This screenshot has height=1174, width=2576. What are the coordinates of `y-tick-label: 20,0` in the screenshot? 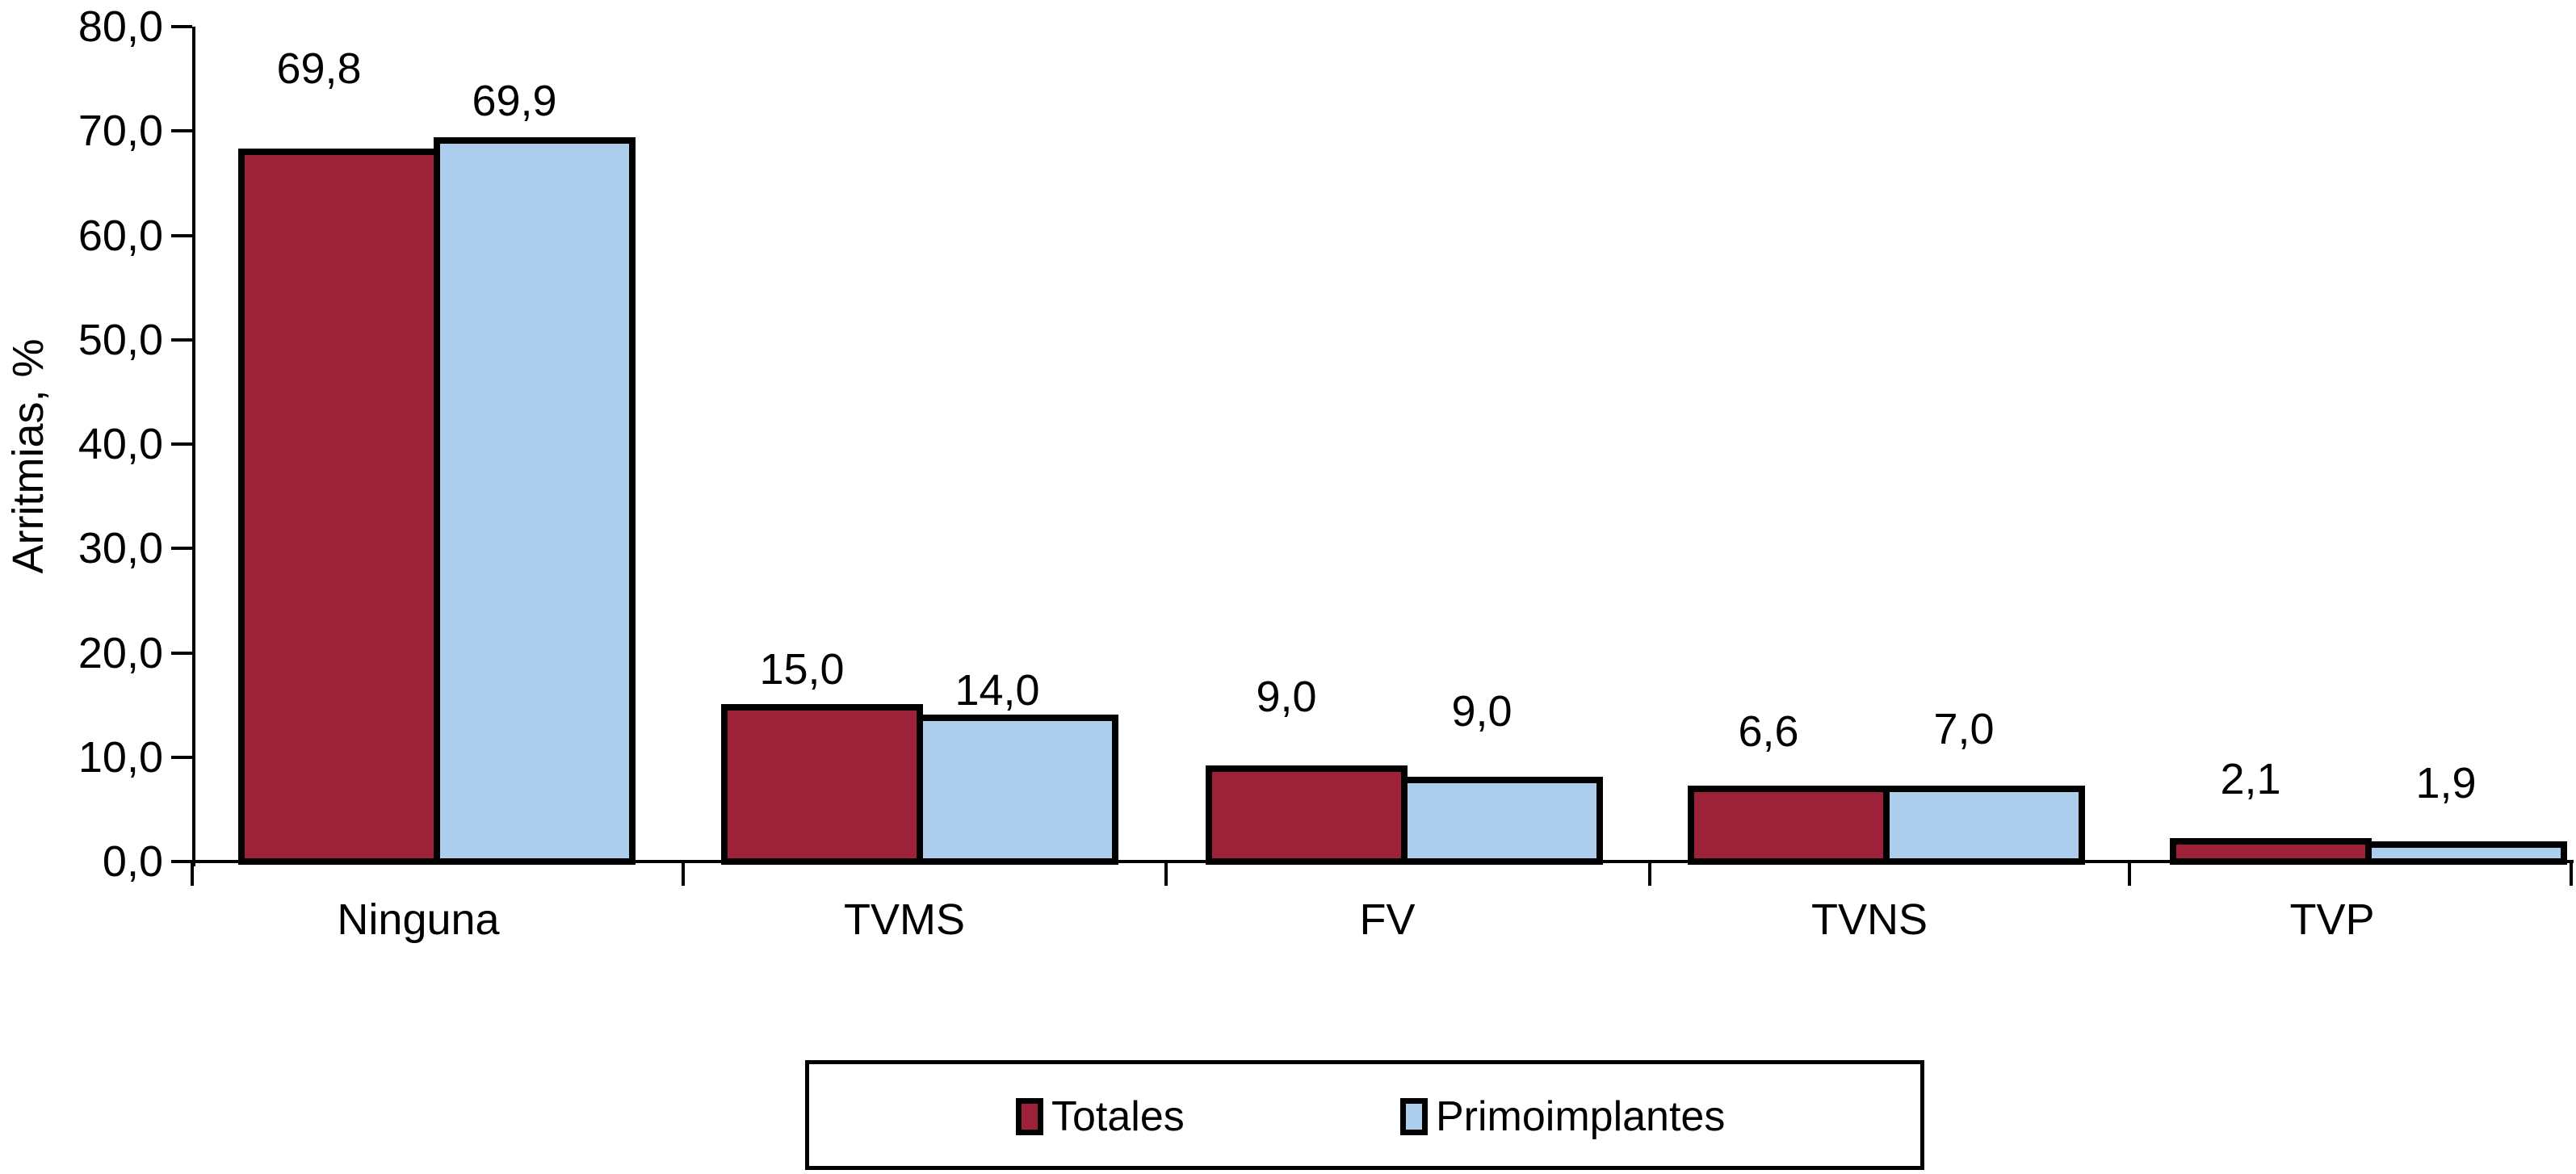 It's located at (121, 653).